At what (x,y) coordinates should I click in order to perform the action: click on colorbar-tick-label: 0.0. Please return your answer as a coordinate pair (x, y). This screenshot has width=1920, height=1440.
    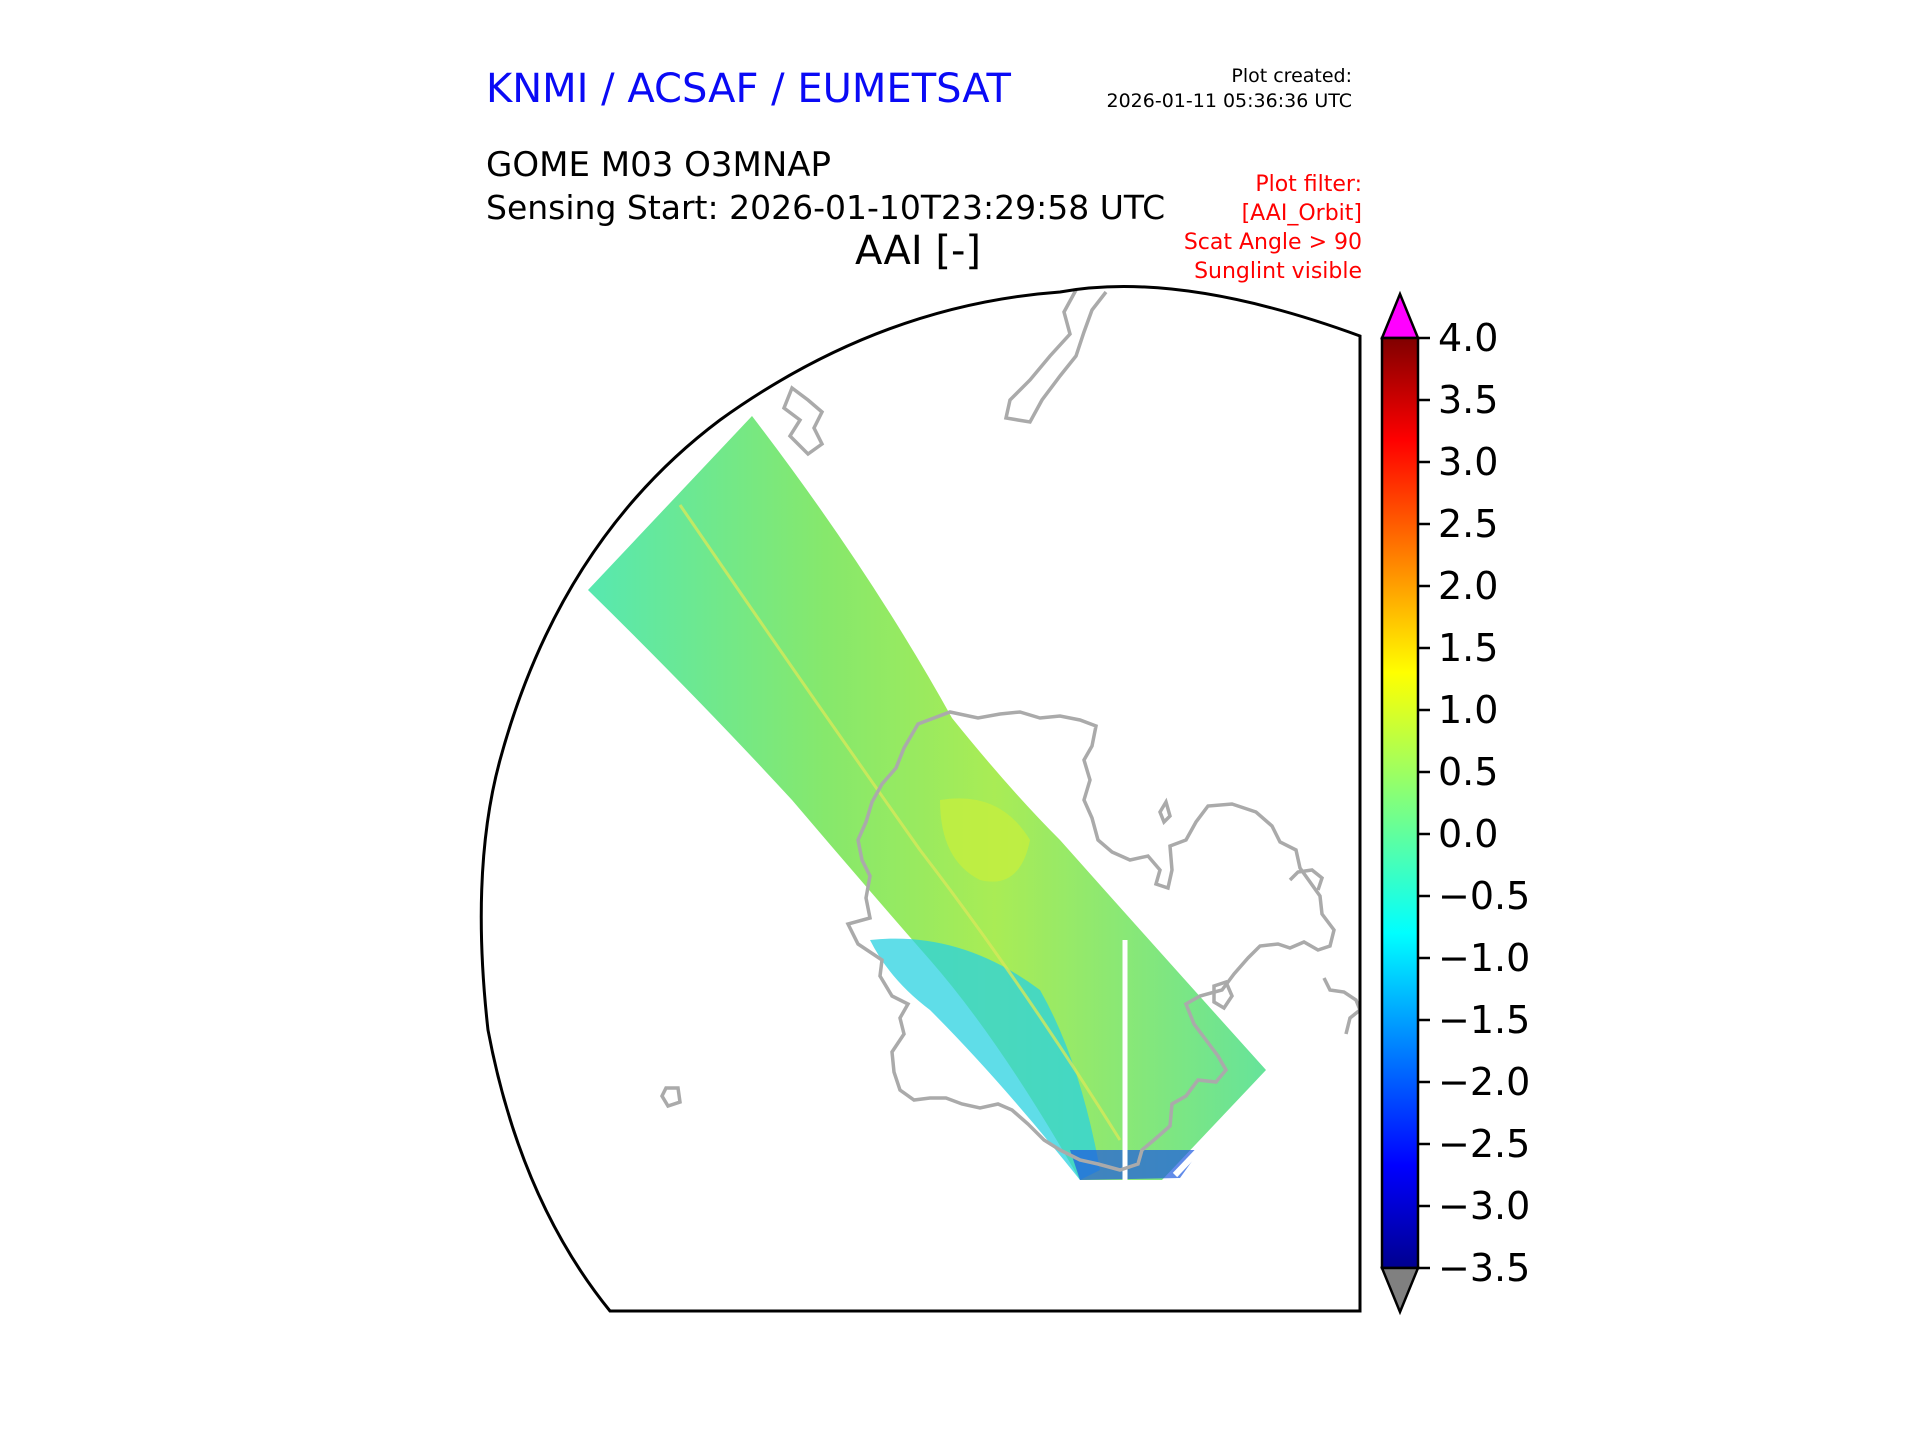
    Looking at the image, I should click on (1468, 834).